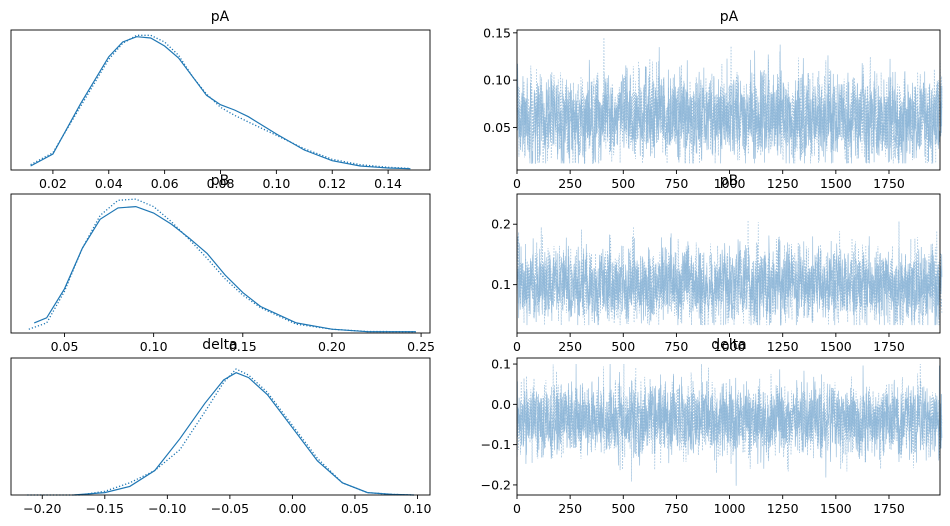 This screenshot has height=526, width=950. I want to click on panel-title-delta-trace: delta, so click(728, 345).